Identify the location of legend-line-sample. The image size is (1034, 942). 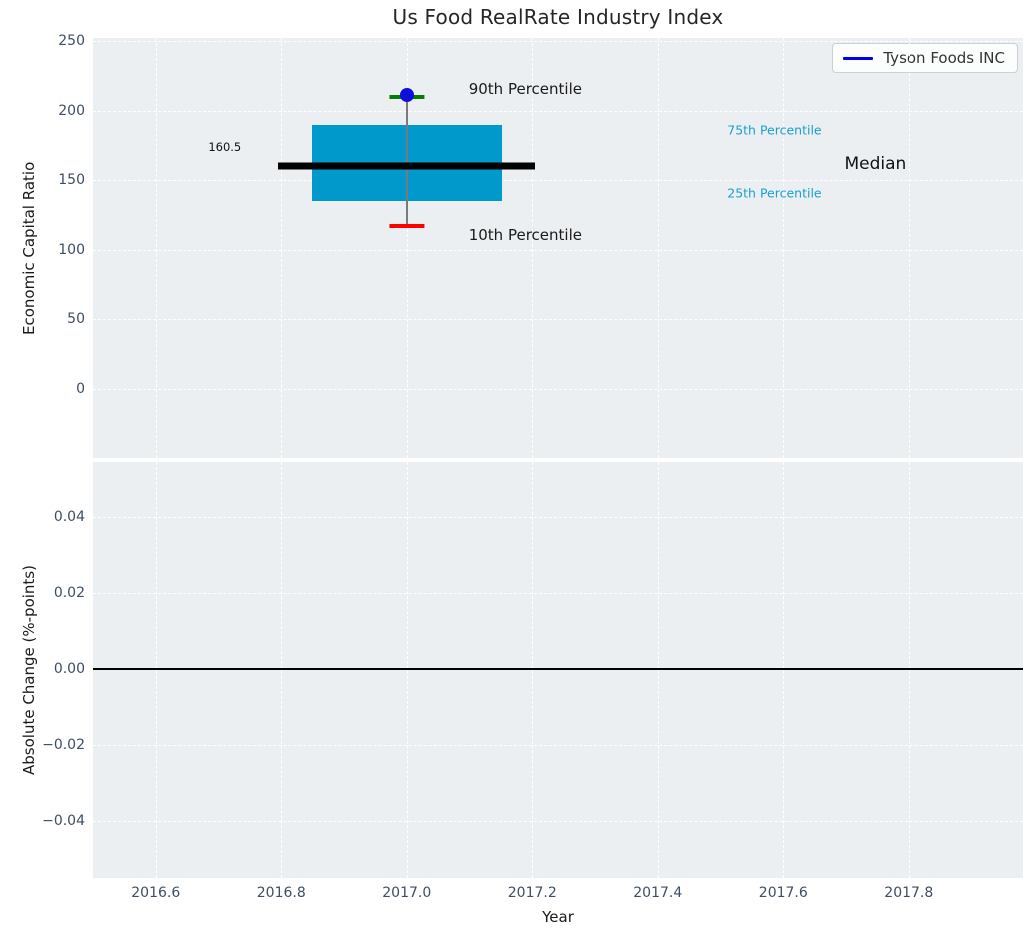
(858, 58).